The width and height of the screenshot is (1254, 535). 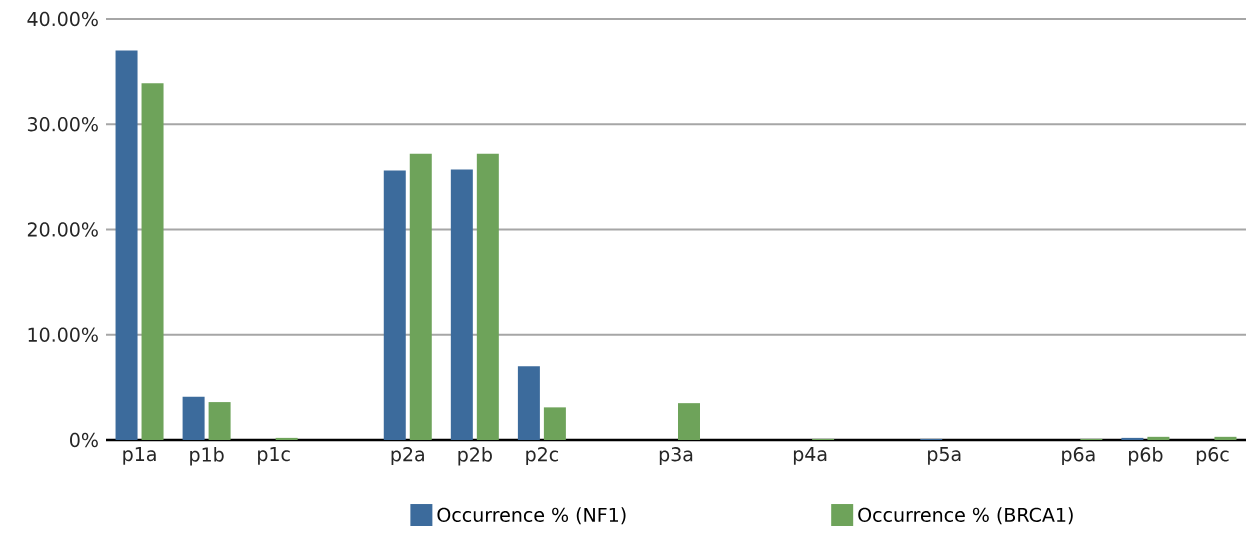 What do you see at coordinates (475, 456) in the screenshot?
I see `x-tick-label: p2b` at bounding box center [475, 456].